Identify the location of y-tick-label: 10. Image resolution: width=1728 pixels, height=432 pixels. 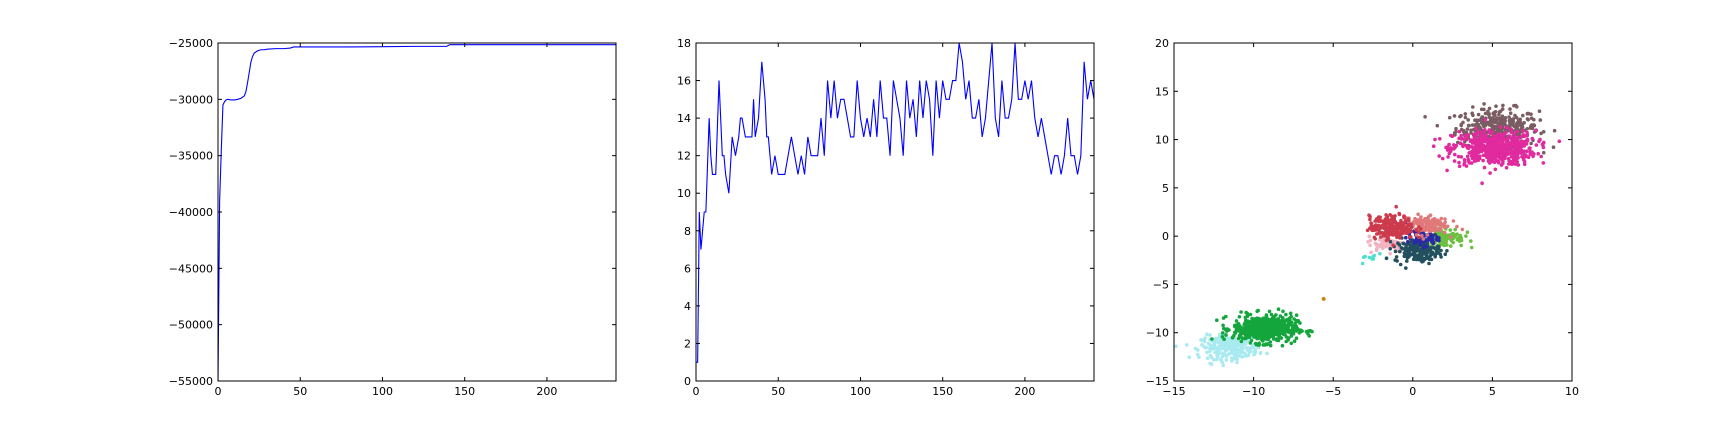
(1162, 140).